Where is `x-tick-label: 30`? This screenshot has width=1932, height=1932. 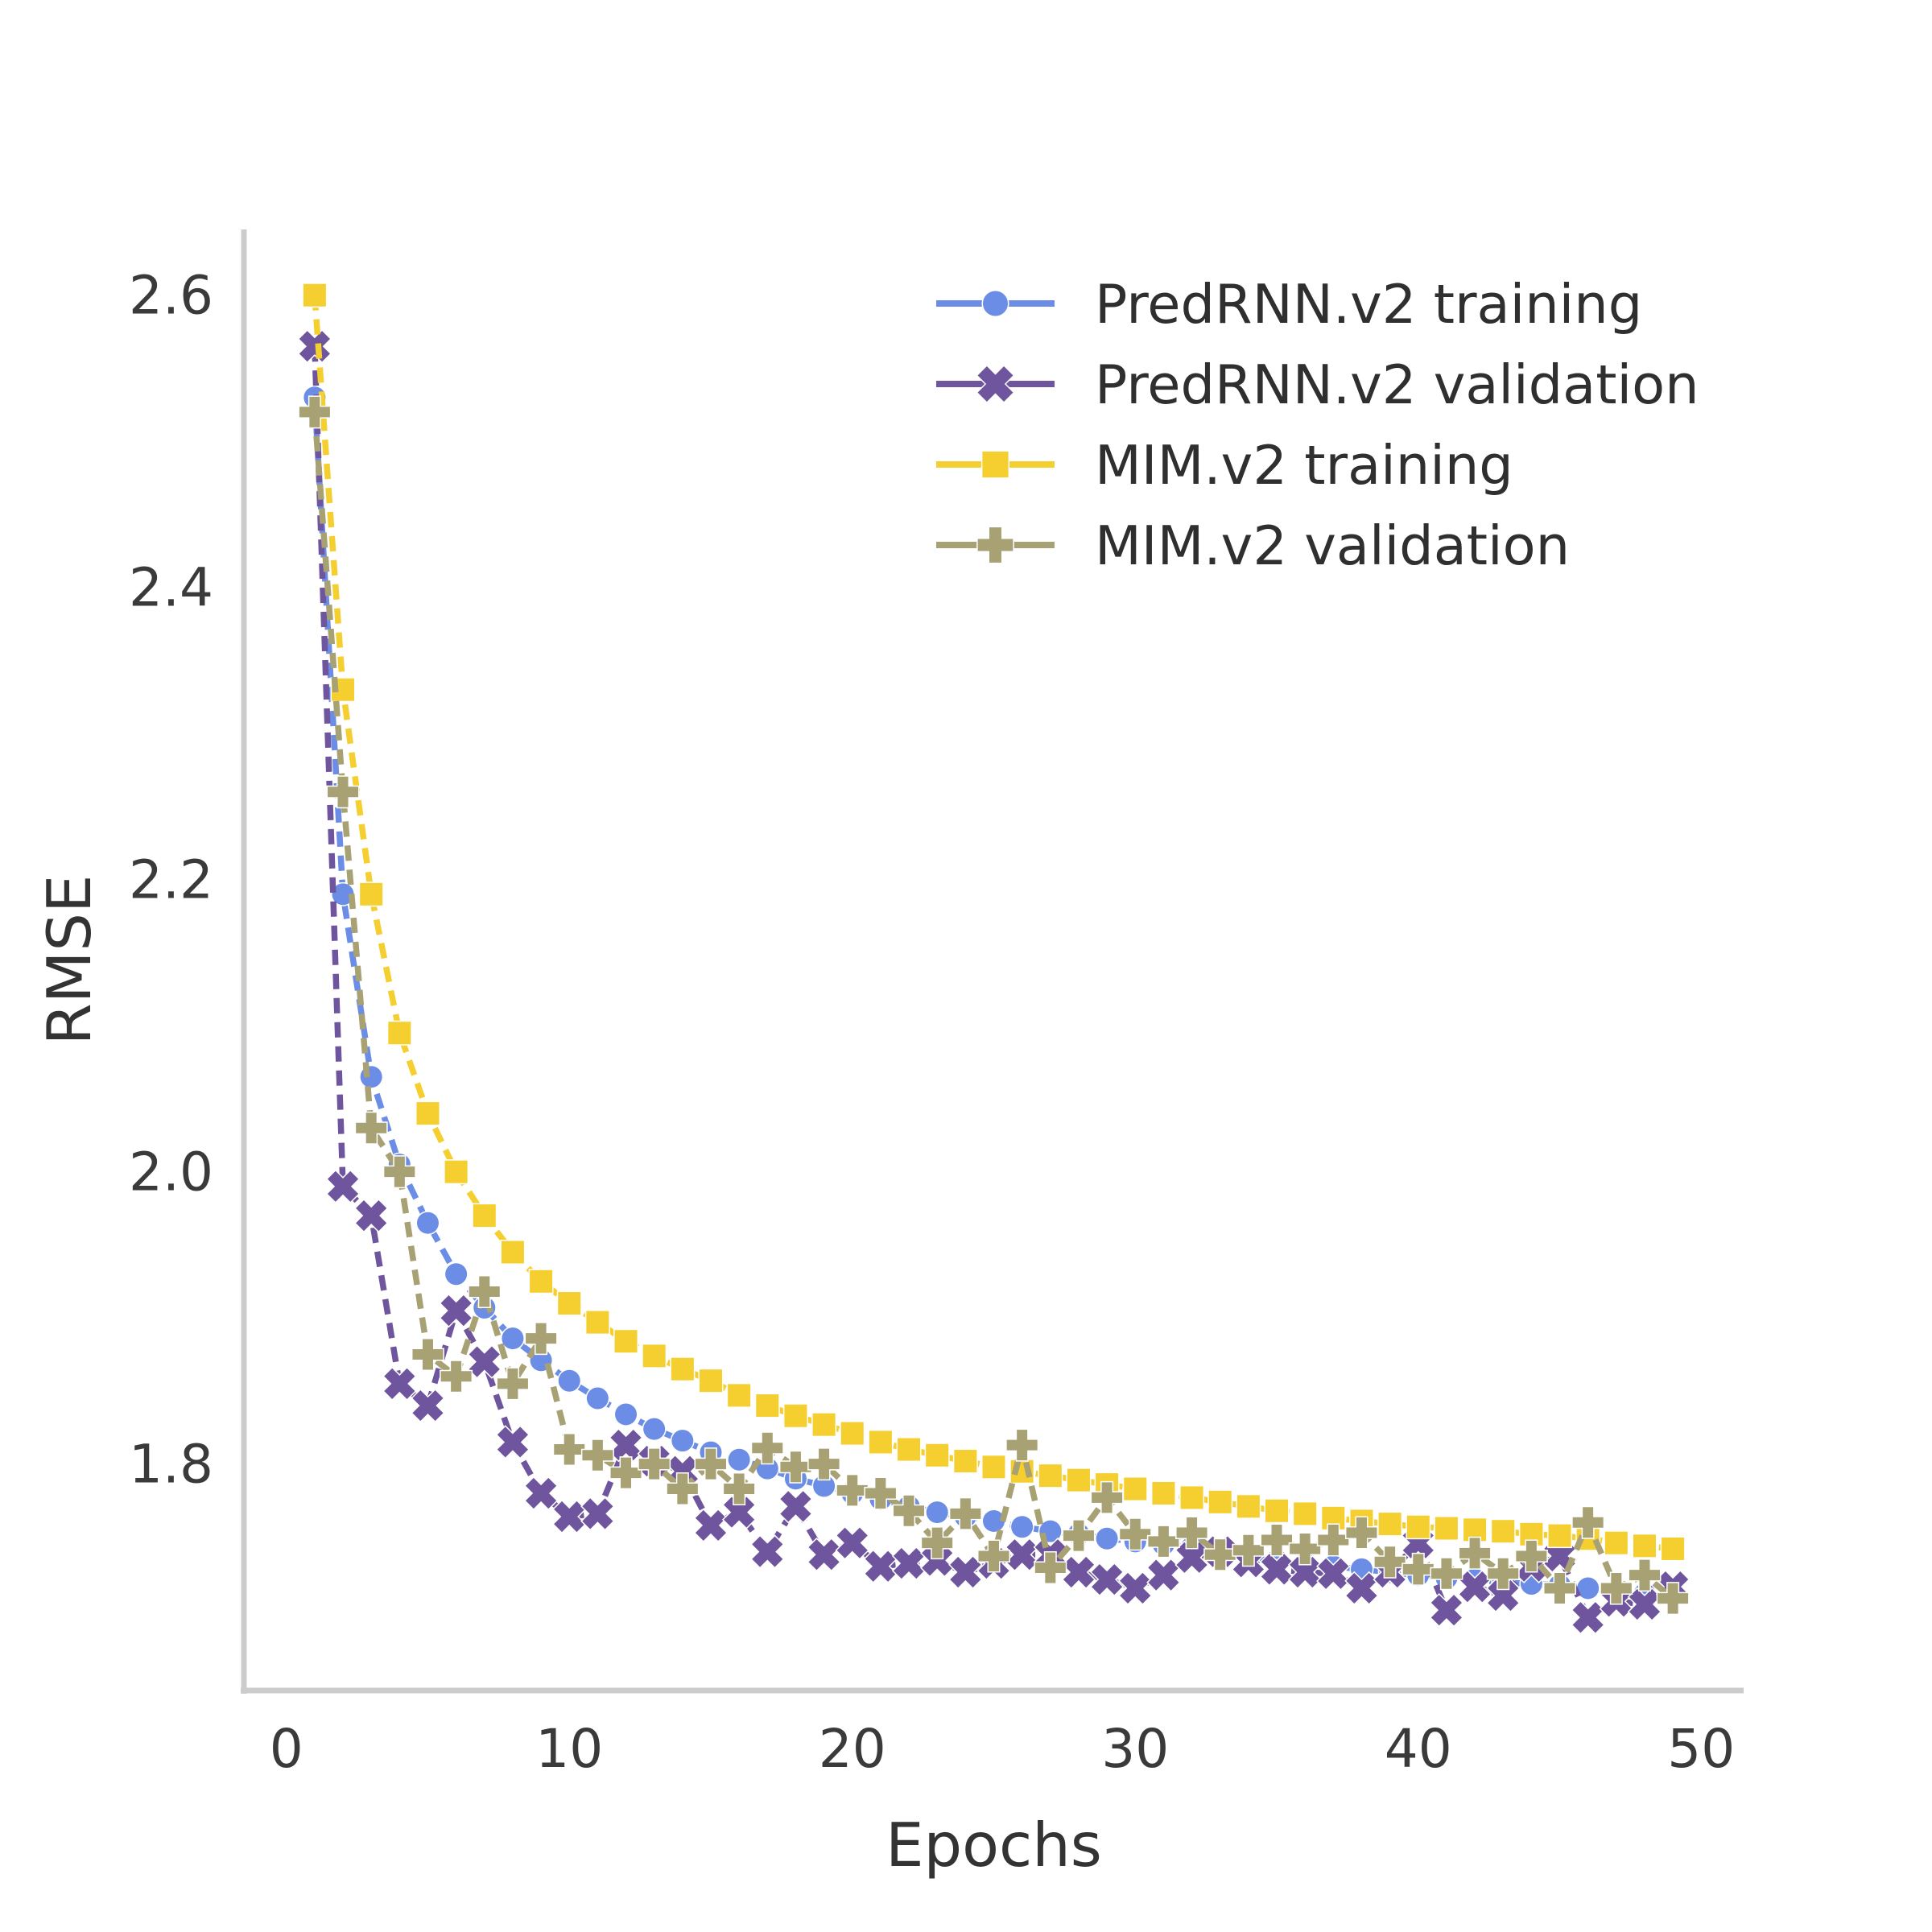 x-tick-label: 30 is located at coordinates (1135, 1749).